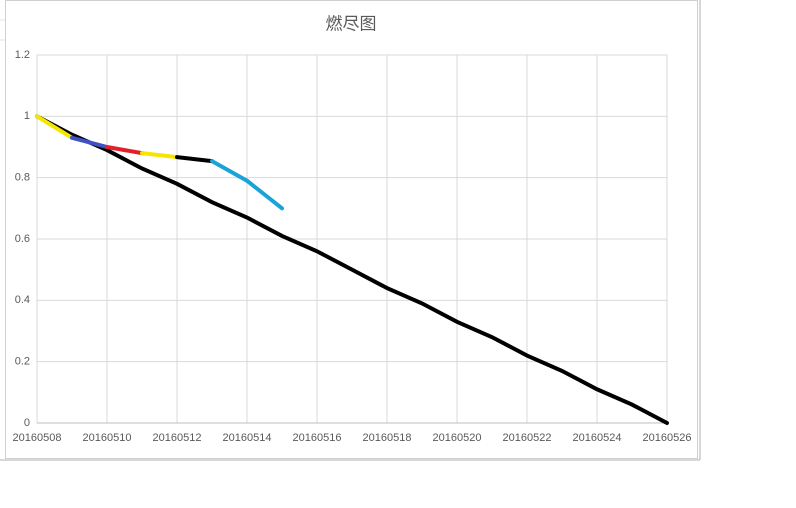  I want to click on y-tick-label: 0.8, so click(22, 178).